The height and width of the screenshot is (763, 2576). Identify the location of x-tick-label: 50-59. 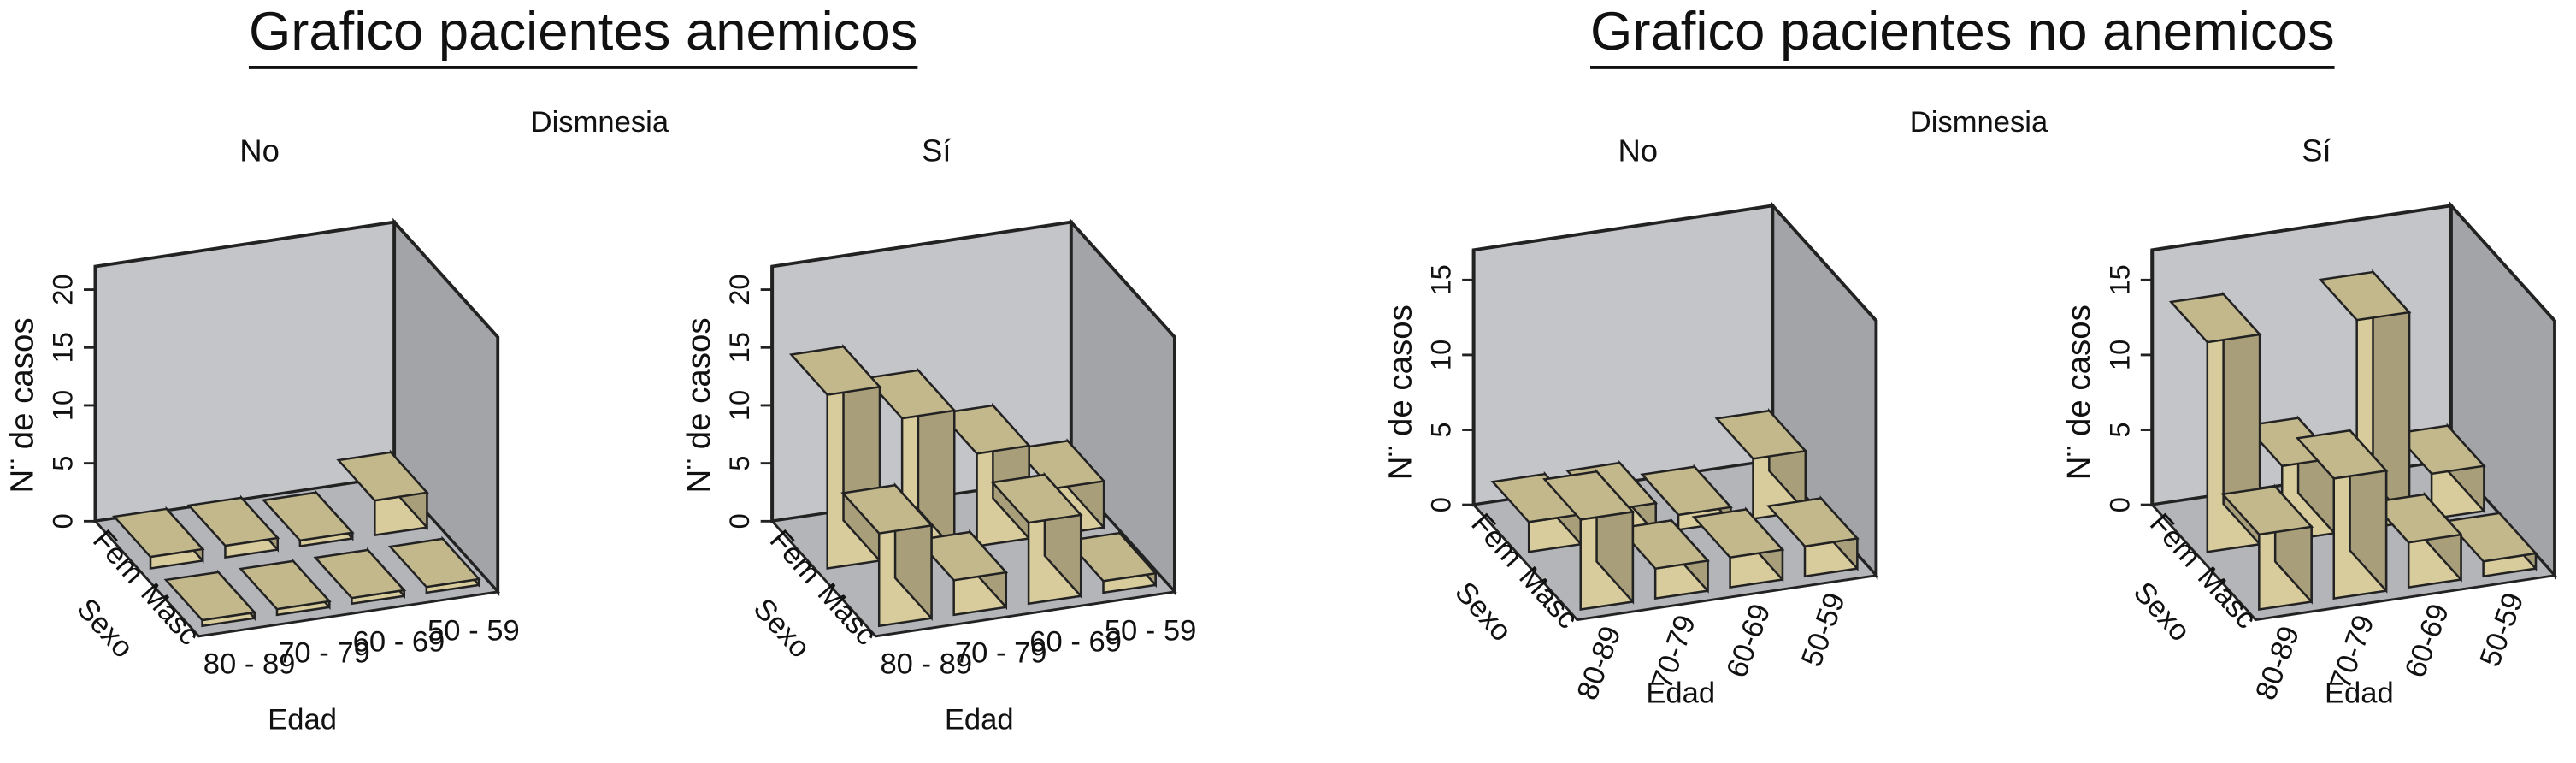
(2502, 630).